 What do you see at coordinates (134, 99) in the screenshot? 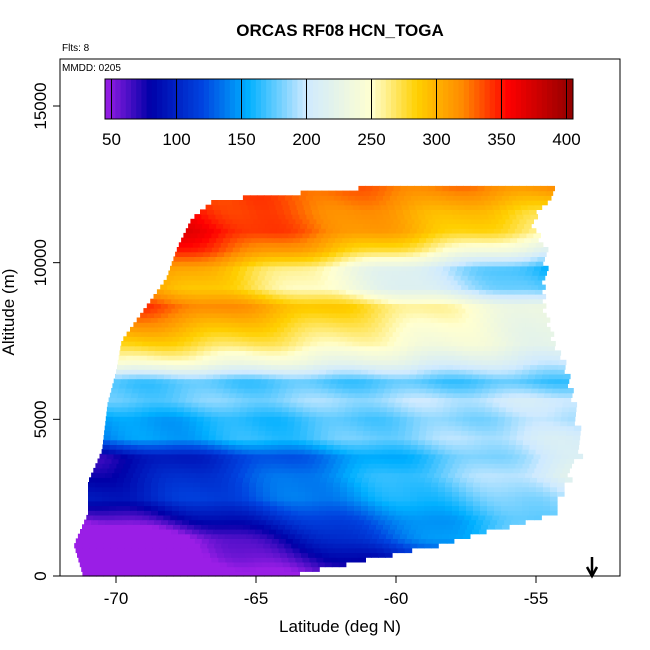
I see `colorbar-segment` at bounding box center [134, 99].